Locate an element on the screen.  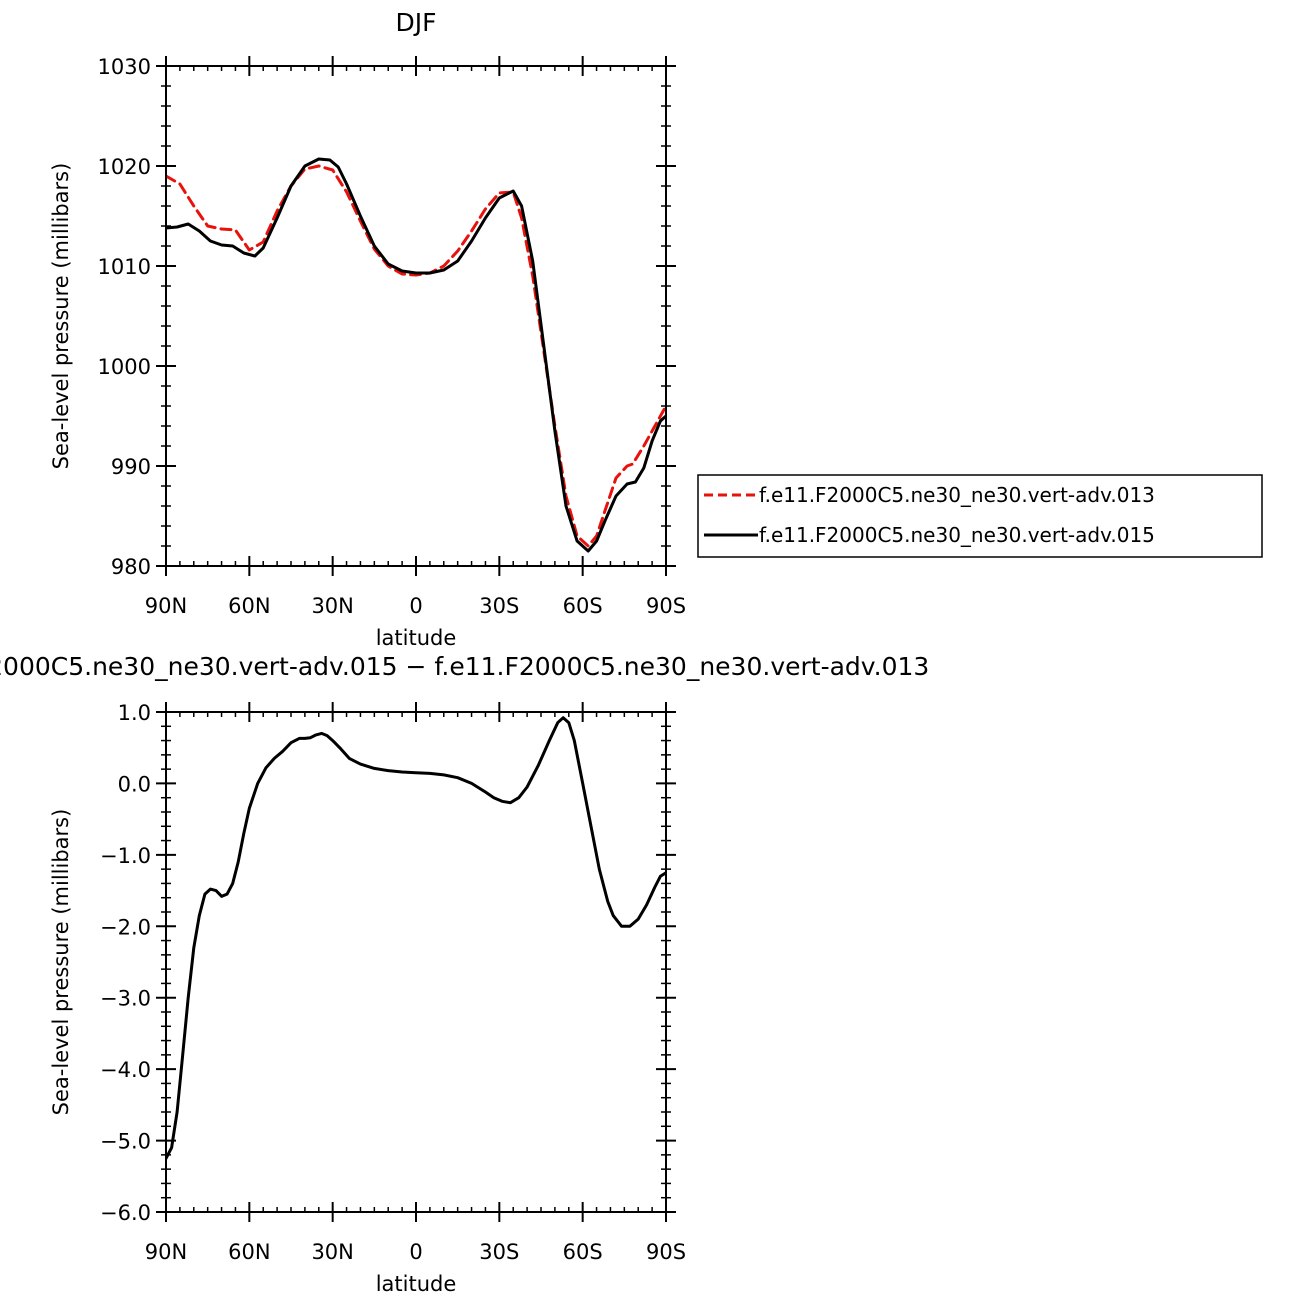
y-tick-label: 0.0 is located at coordinates (134, 784).